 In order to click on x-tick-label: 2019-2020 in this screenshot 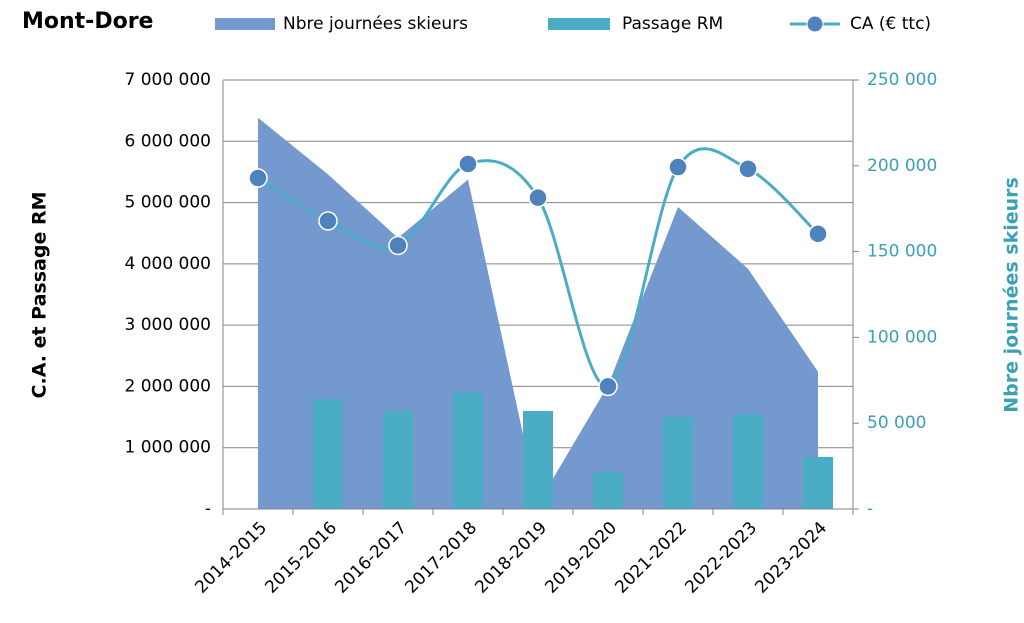, I will do `click(581, 558)`.